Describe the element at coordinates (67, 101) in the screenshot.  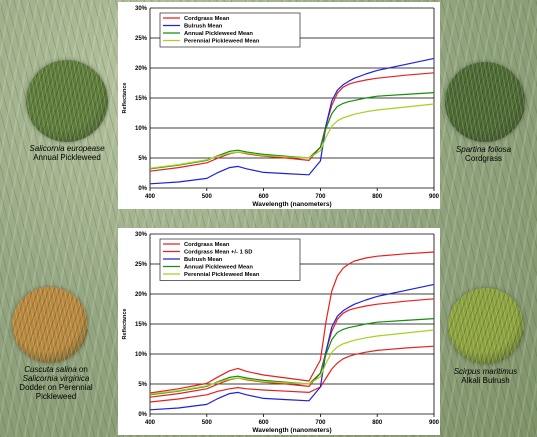
I see `annual-pickleweed-photo` at that location.